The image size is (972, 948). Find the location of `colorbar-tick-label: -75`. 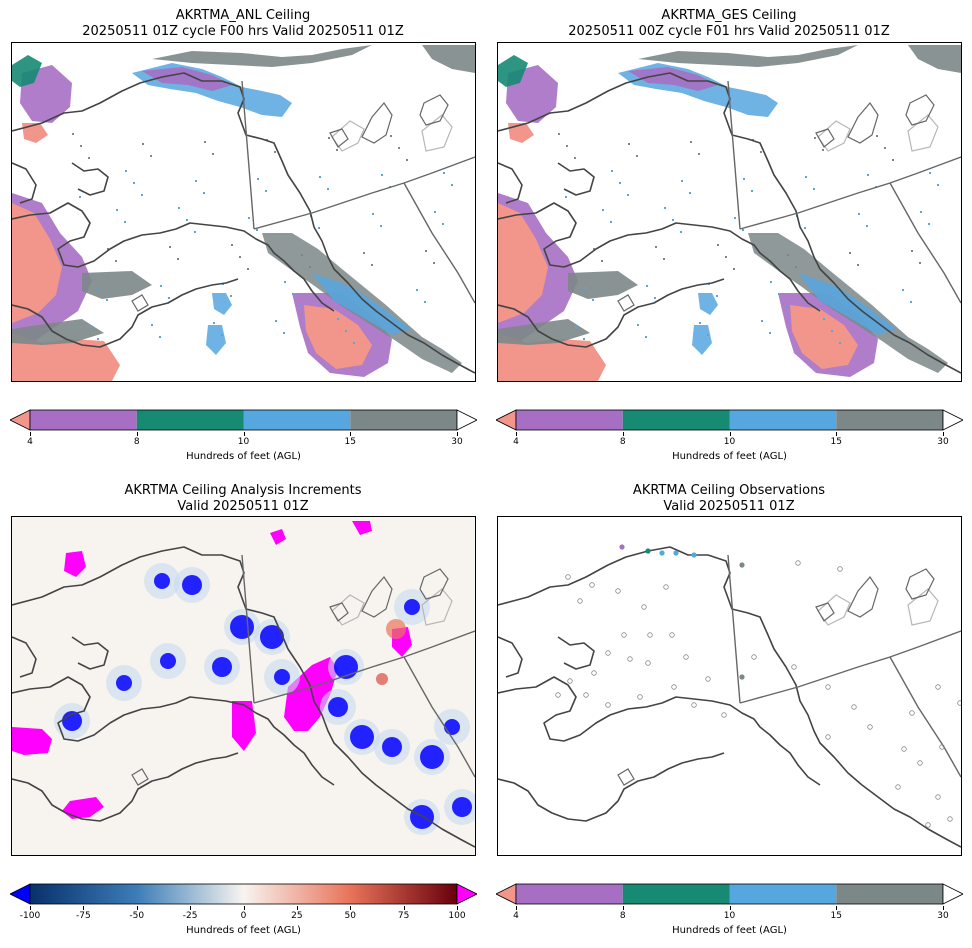

colorbar-tick-label: -75 is located at coordinates (83, 916).